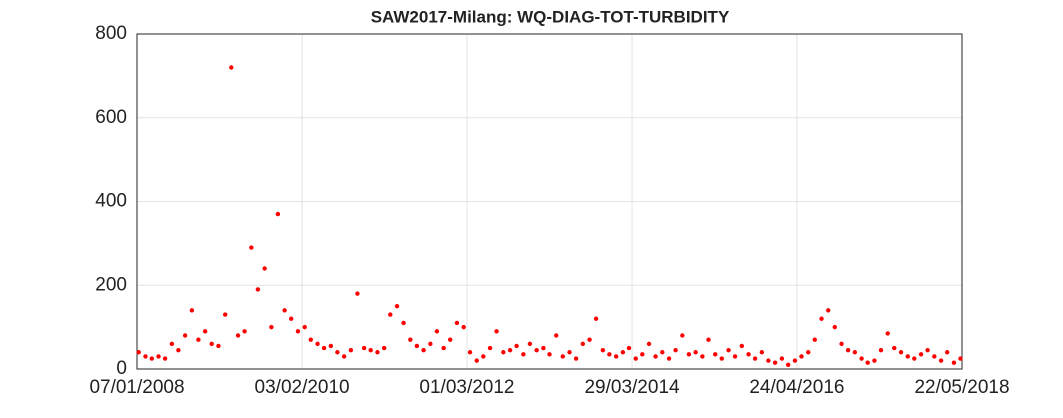  I want to click on chart-title: SAW2017-Milang: WQ-DIAG-TOT-TURBIDITY, so click(550, 16).